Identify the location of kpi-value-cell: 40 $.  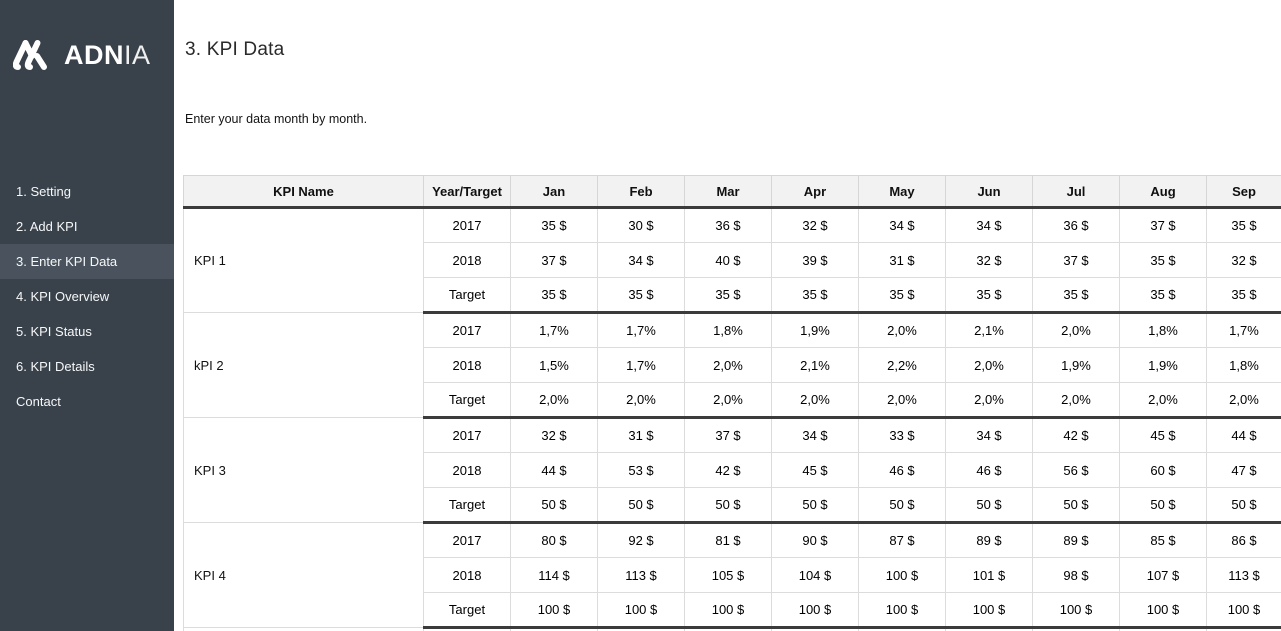
(728, 260).